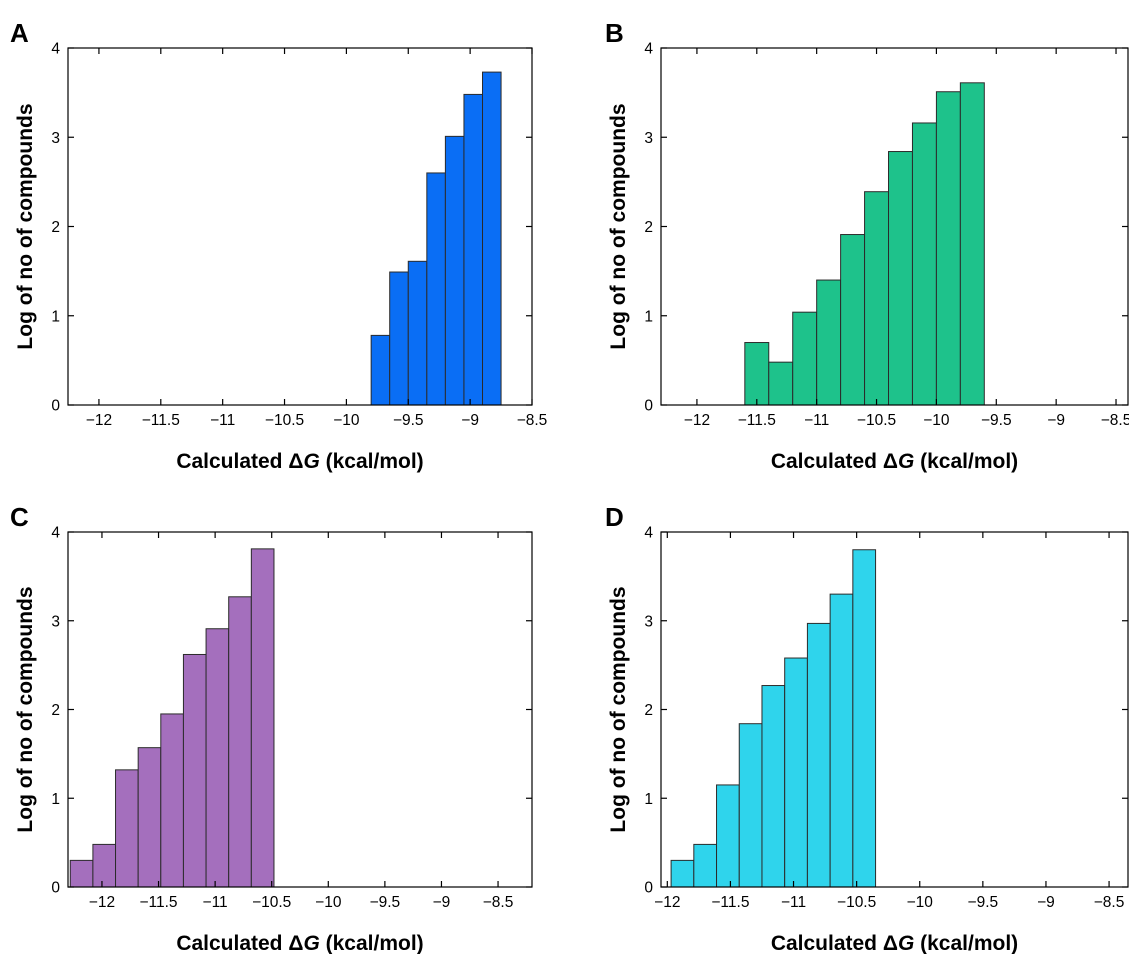 Image resolution: width=1129 pixels, height=954 pixels. Describe the element at coordinates (614, 33) in the screenshot. I see `panel-letter: B` at that location.